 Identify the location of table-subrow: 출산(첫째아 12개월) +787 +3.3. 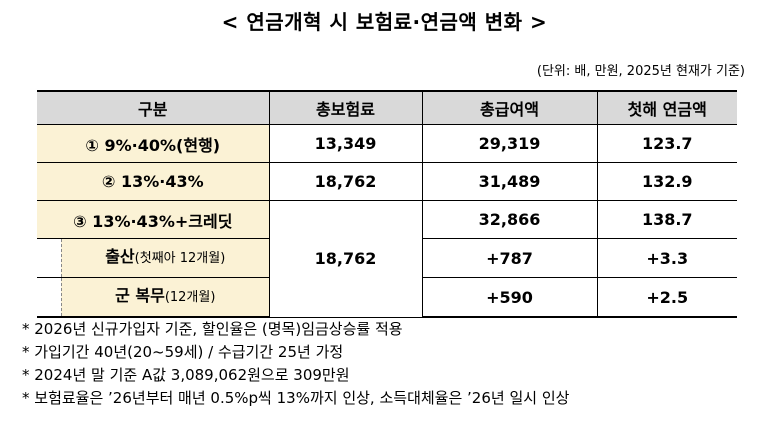
(387, 258).